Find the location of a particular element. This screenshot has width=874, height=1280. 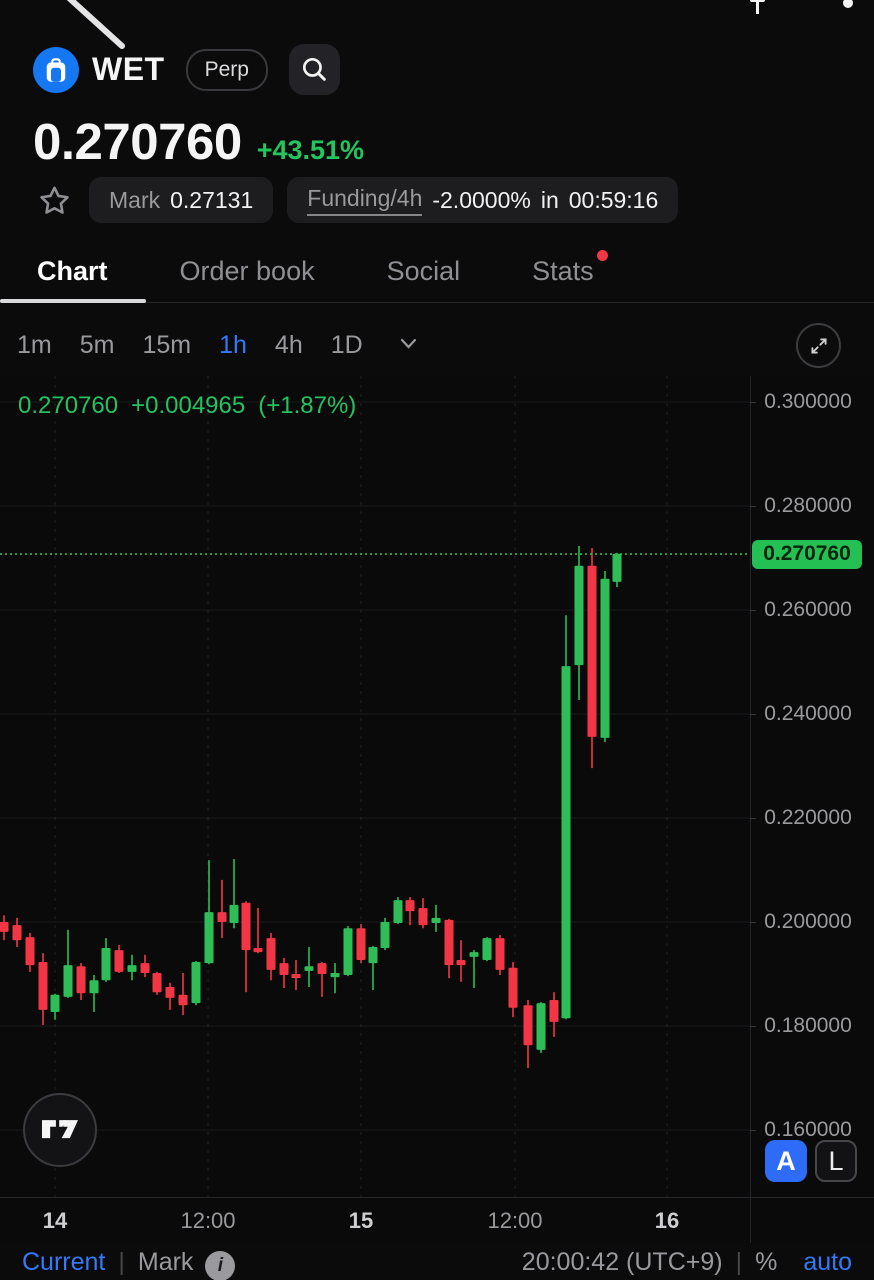

tab-stats: Stats is located at coordinates (570, 268).